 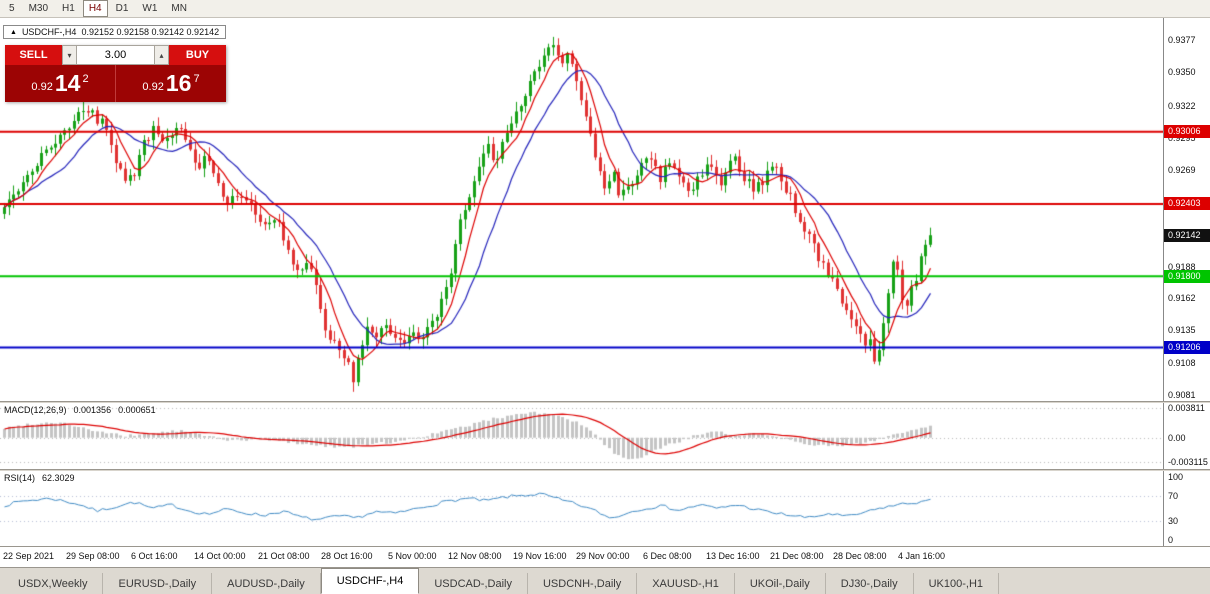 I want to click on macd-canvas, so click(x=581, y=436).